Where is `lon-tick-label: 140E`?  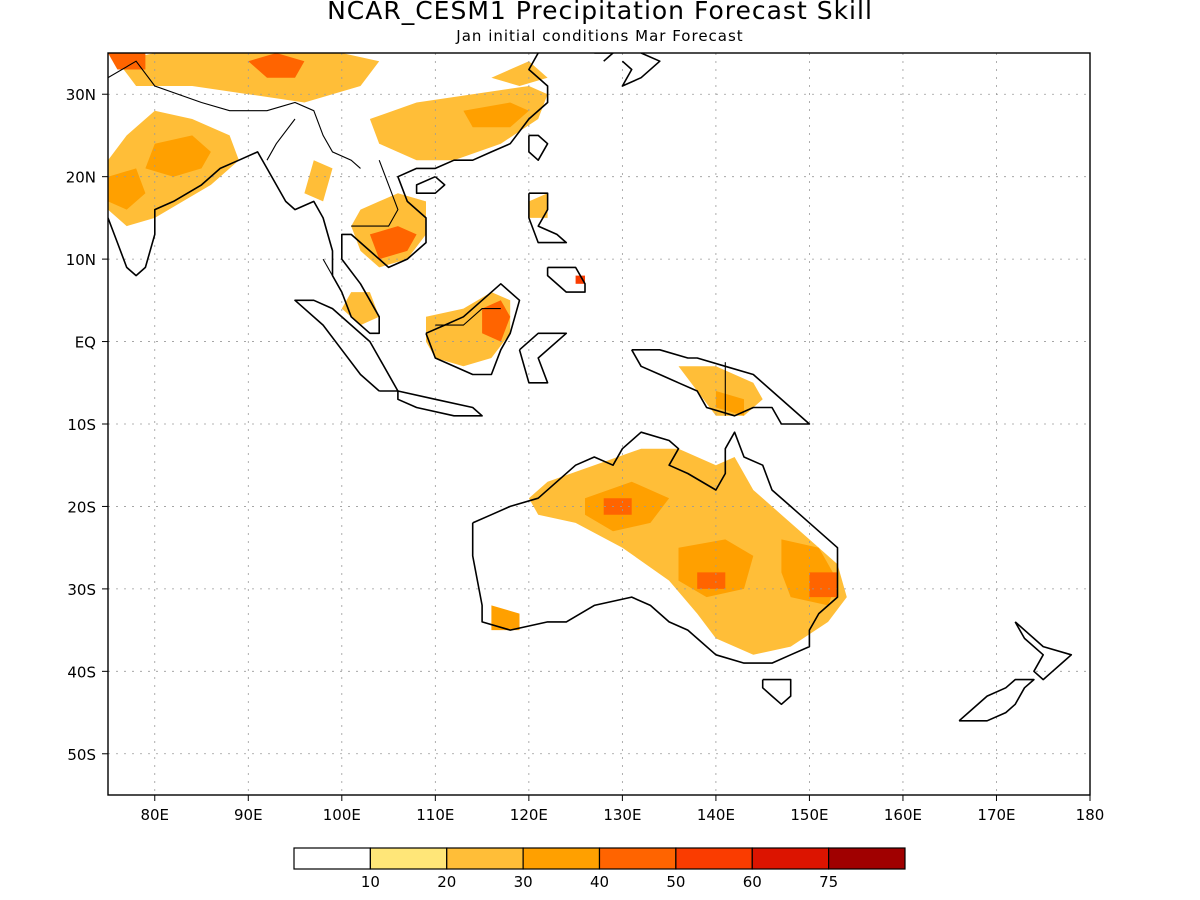
lon-tick-label: 140E is located at coordinates (716, 815).